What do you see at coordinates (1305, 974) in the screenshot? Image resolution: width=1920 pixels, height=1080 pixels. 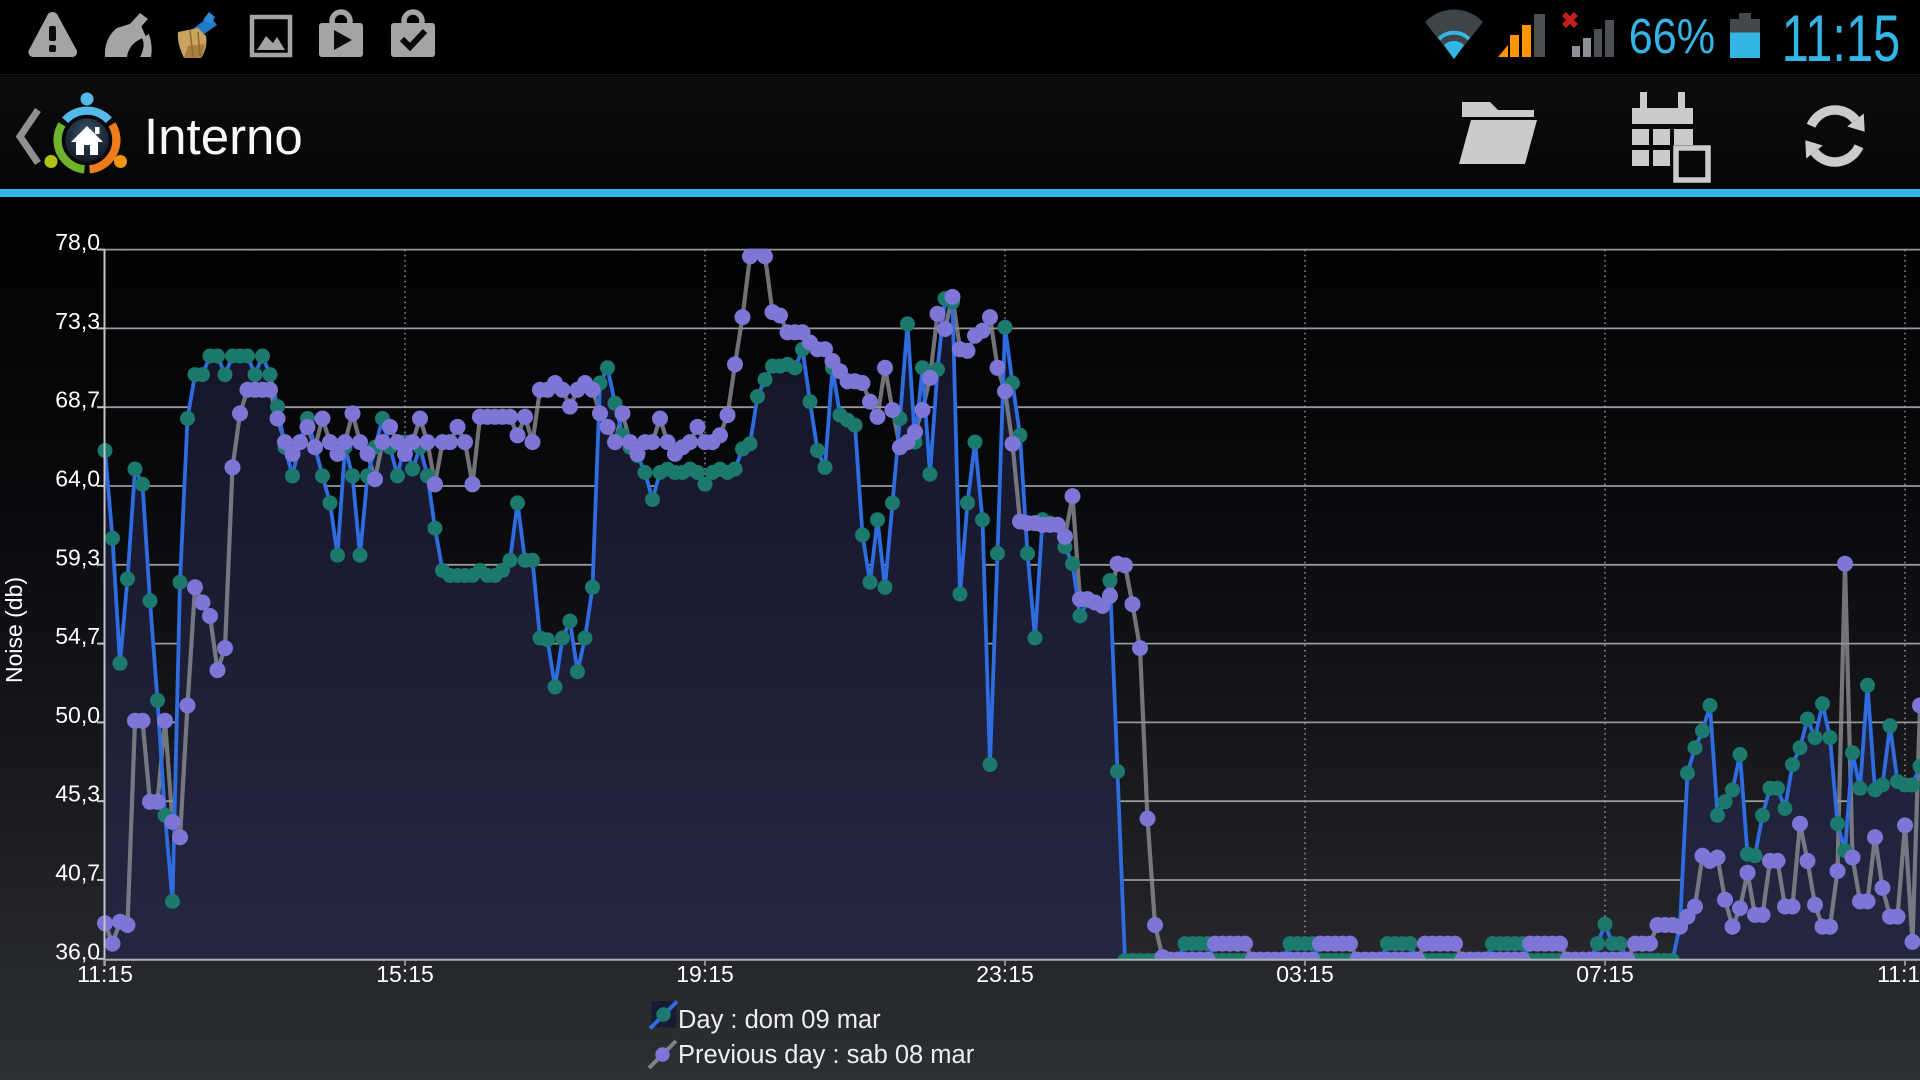 I see `svg-text: 03:15` at bounding box center [1305, 974].